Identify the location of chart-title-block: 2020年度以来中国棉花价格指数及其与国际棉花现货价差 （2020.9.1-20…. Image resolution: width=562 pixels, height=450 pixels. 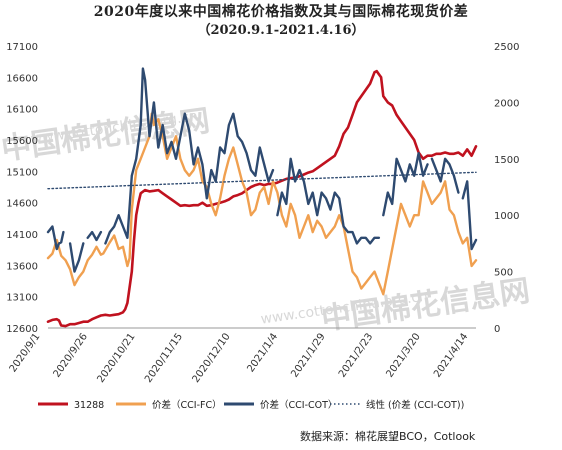
(281, 21).